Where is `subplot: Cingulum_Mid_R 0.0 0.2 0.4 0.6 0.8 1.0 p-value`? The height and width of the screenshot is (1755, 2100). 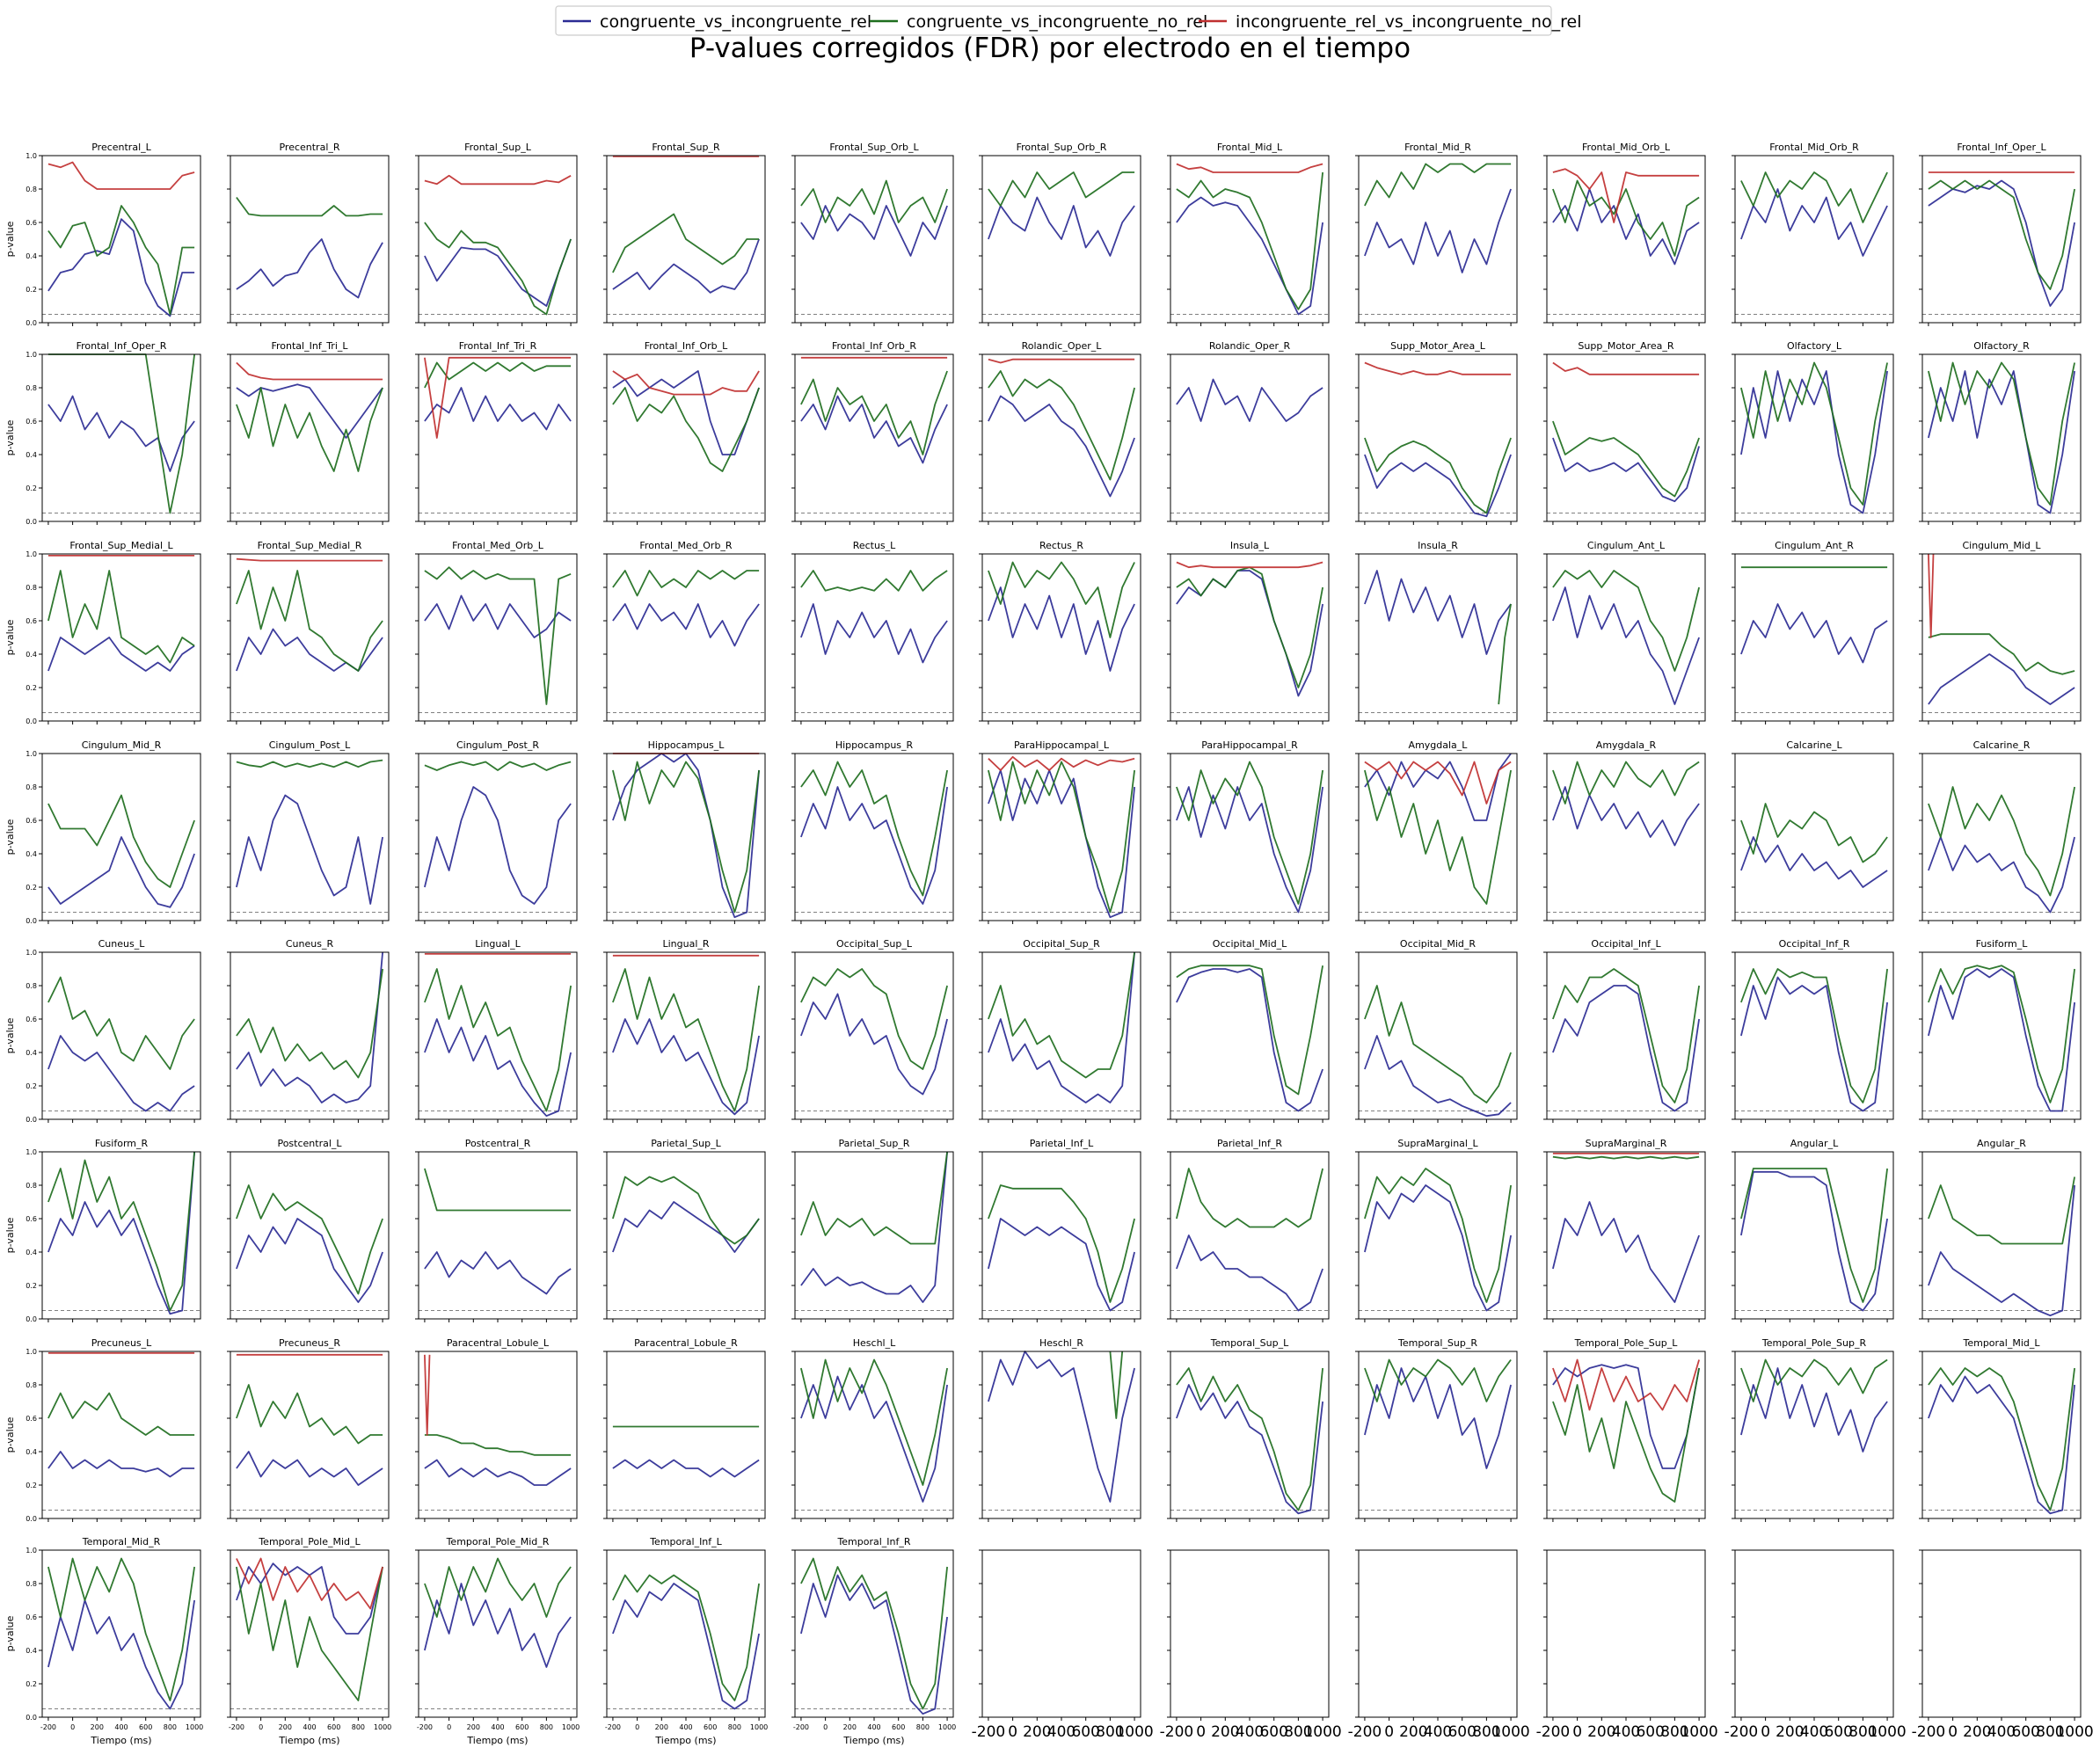 subplot: Cingulum_Mid_R 0.0 0.2 0.4 0.6 0.8 1.0 p-value is located at coordinates (103, 832).